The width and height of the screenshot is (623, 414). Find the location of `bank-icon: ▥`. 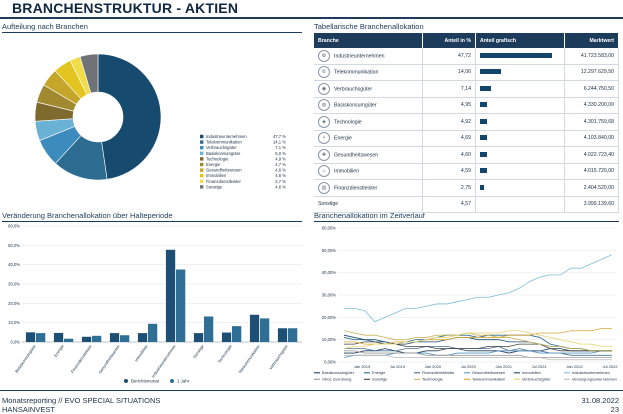

bank-icon: ▥ is located at coordinates (324, 187).